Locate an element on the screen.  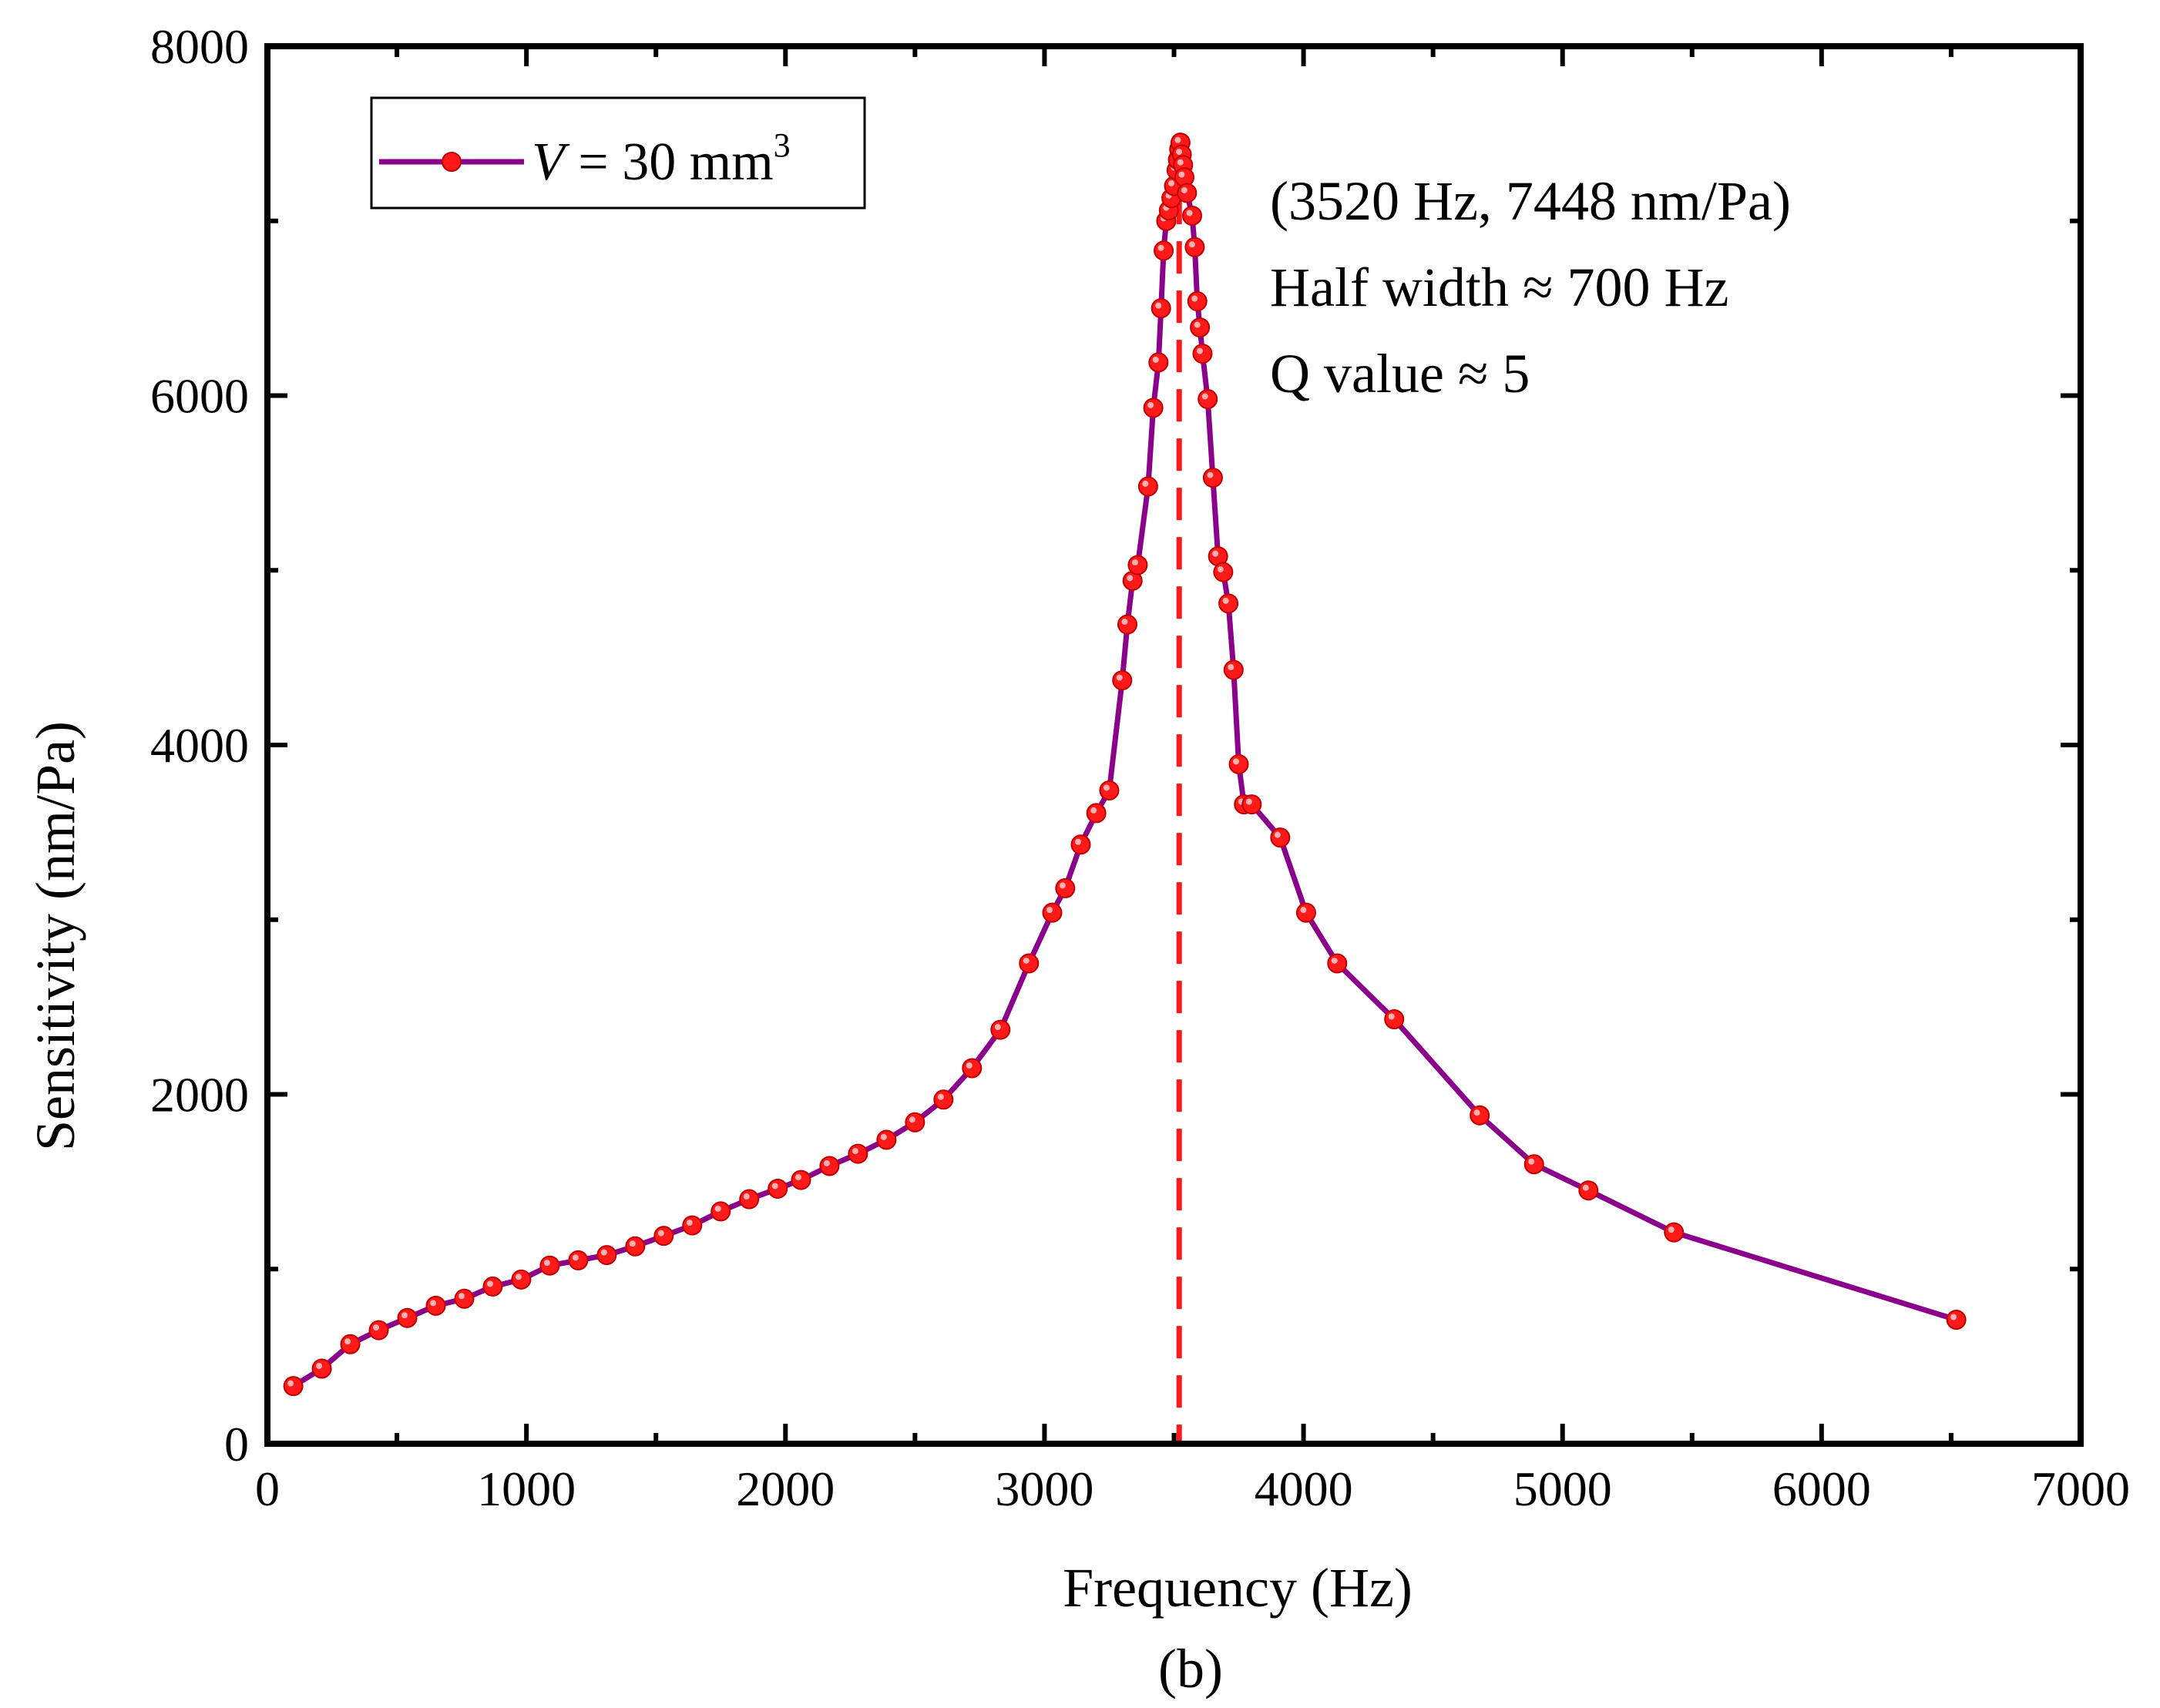
x-tick-label: 4000 is located at coordinates (1304, 1488).